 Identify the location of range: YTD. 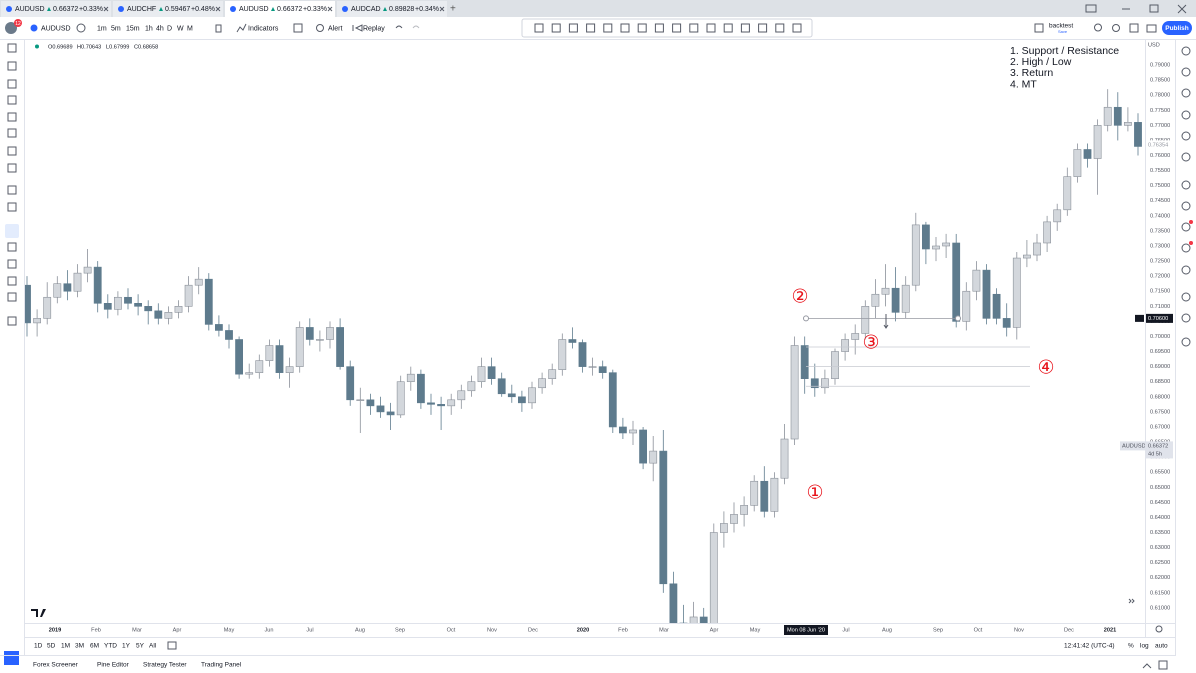
(110, 646).